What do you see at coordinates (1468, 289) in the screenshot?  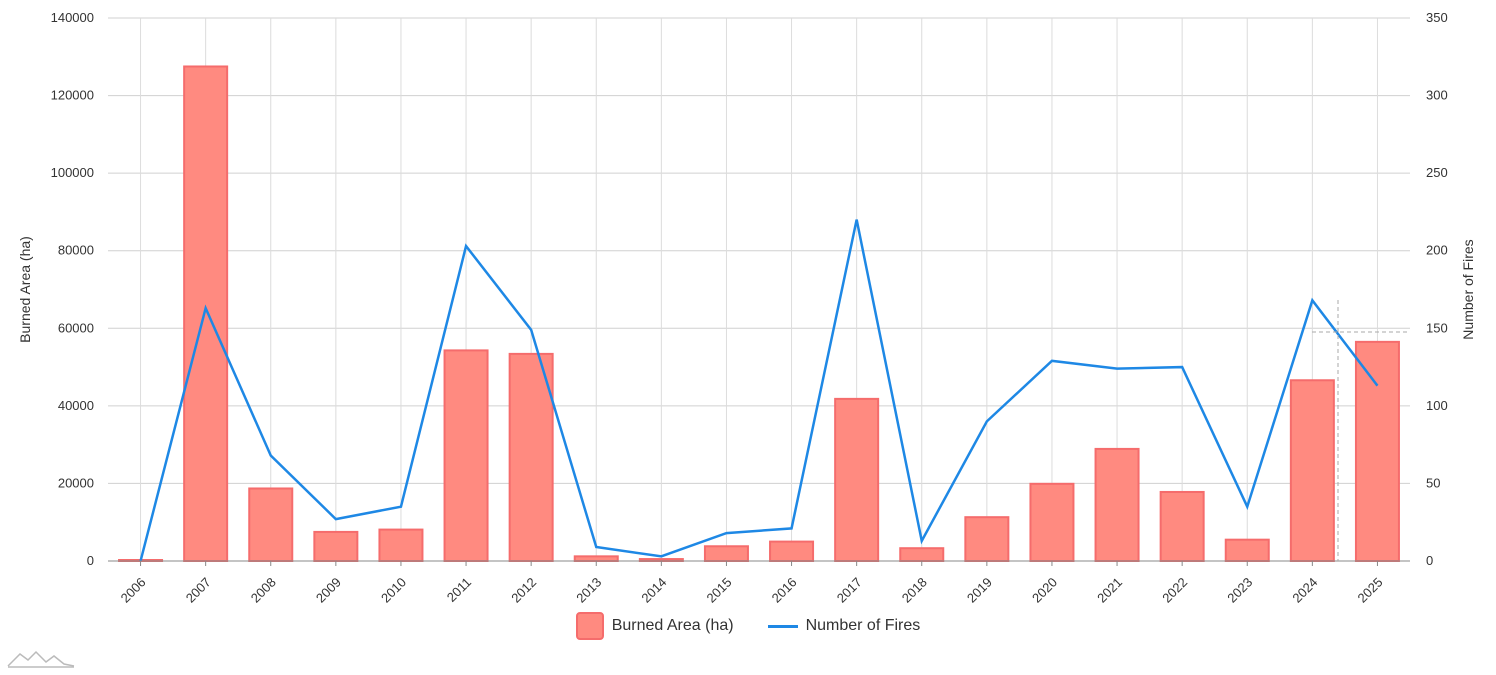 I see `y-right-axis-title: Number of Fires` at bounding box center [1468, 289].